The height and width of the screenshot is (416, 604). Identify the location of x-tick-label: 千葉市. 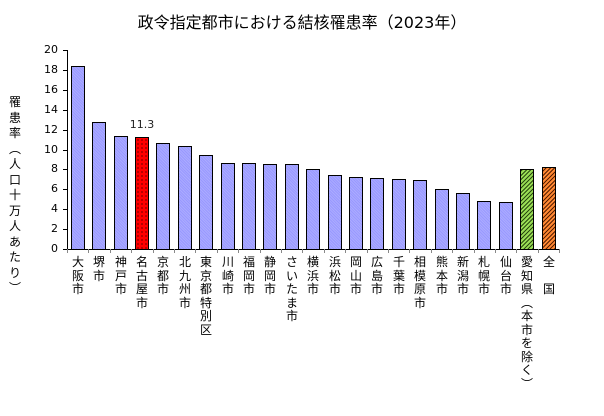
(398, 275).